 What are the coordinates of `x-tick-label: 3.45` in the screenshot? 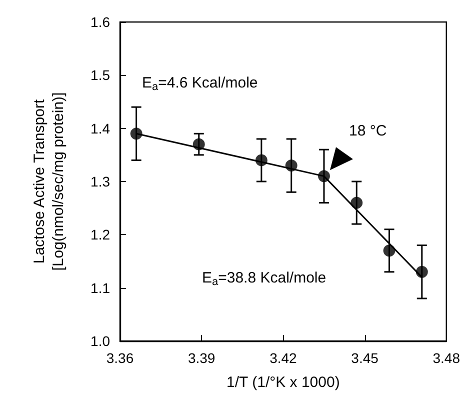 It's located at (365, 358).